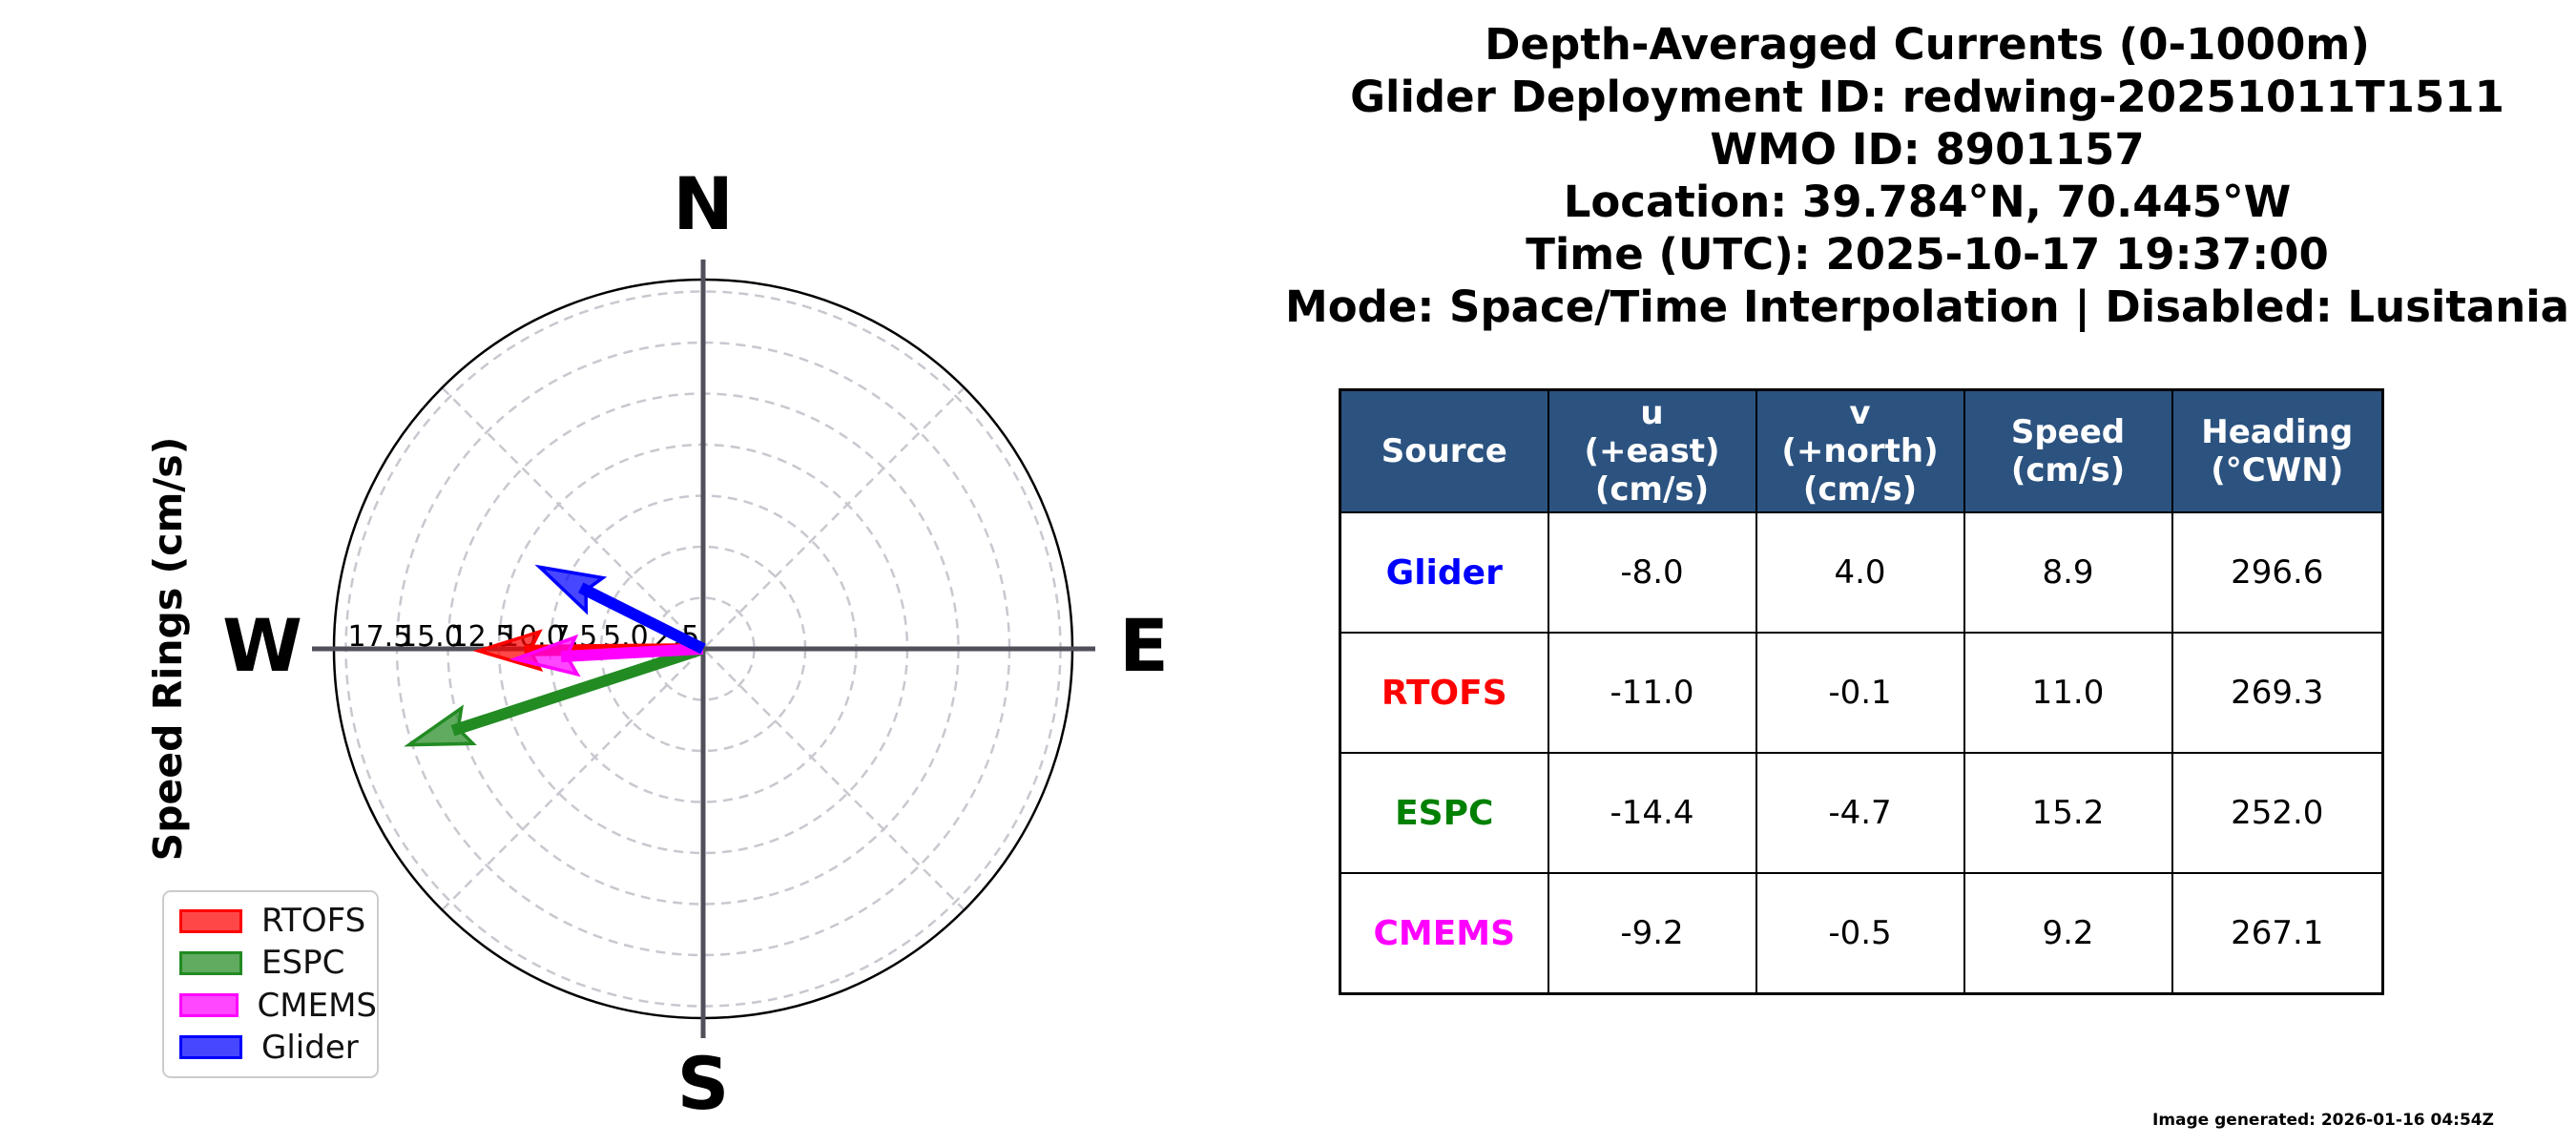  I want to click on legend-label: ESPC, so click(303, 963).